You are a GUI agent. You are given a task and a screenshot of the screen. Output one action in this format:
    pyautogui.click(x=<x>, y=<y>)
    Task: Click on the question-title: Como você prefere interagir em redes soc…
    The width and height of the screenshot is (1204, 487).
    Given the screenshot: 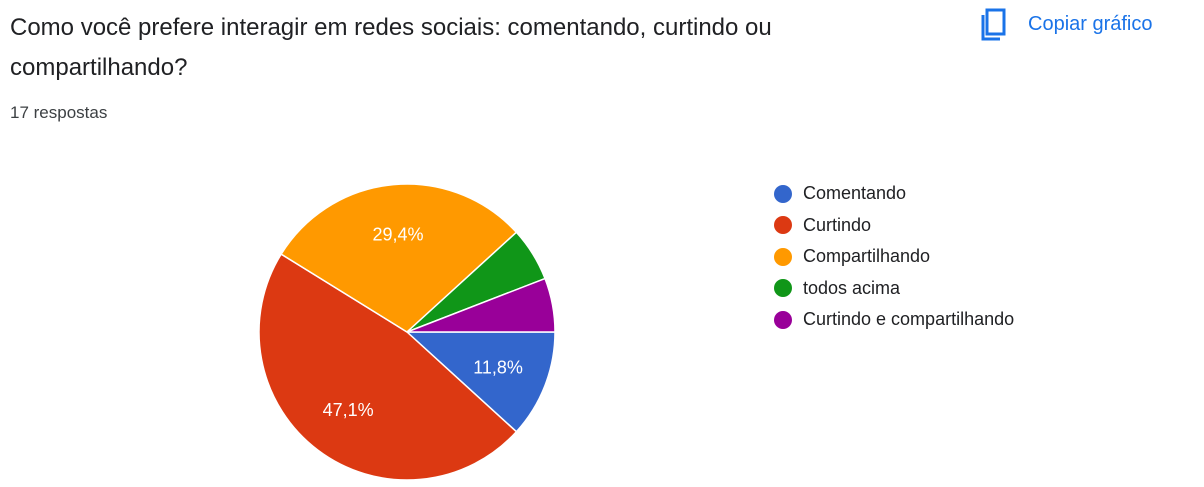 What is the action you would take?
    pyautogui.click(x=391, y=47)
    